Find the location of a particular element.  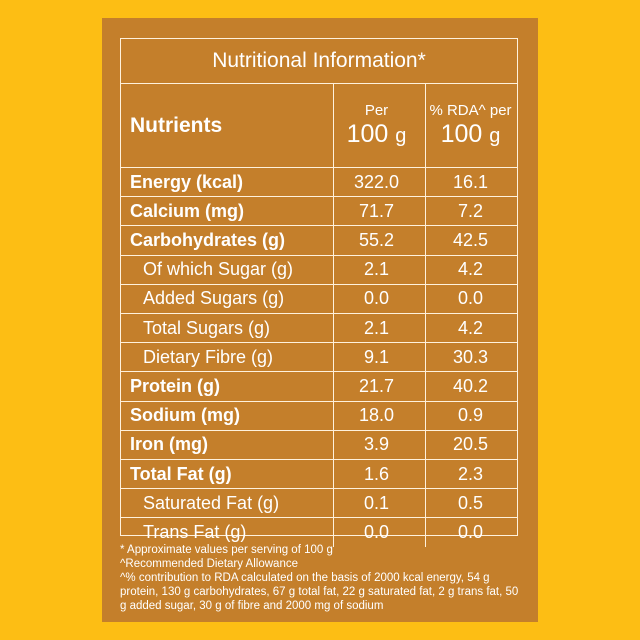

table-row: Dietary Fibre (g) 9.1 30.3 is located at coordinates (319, 357).